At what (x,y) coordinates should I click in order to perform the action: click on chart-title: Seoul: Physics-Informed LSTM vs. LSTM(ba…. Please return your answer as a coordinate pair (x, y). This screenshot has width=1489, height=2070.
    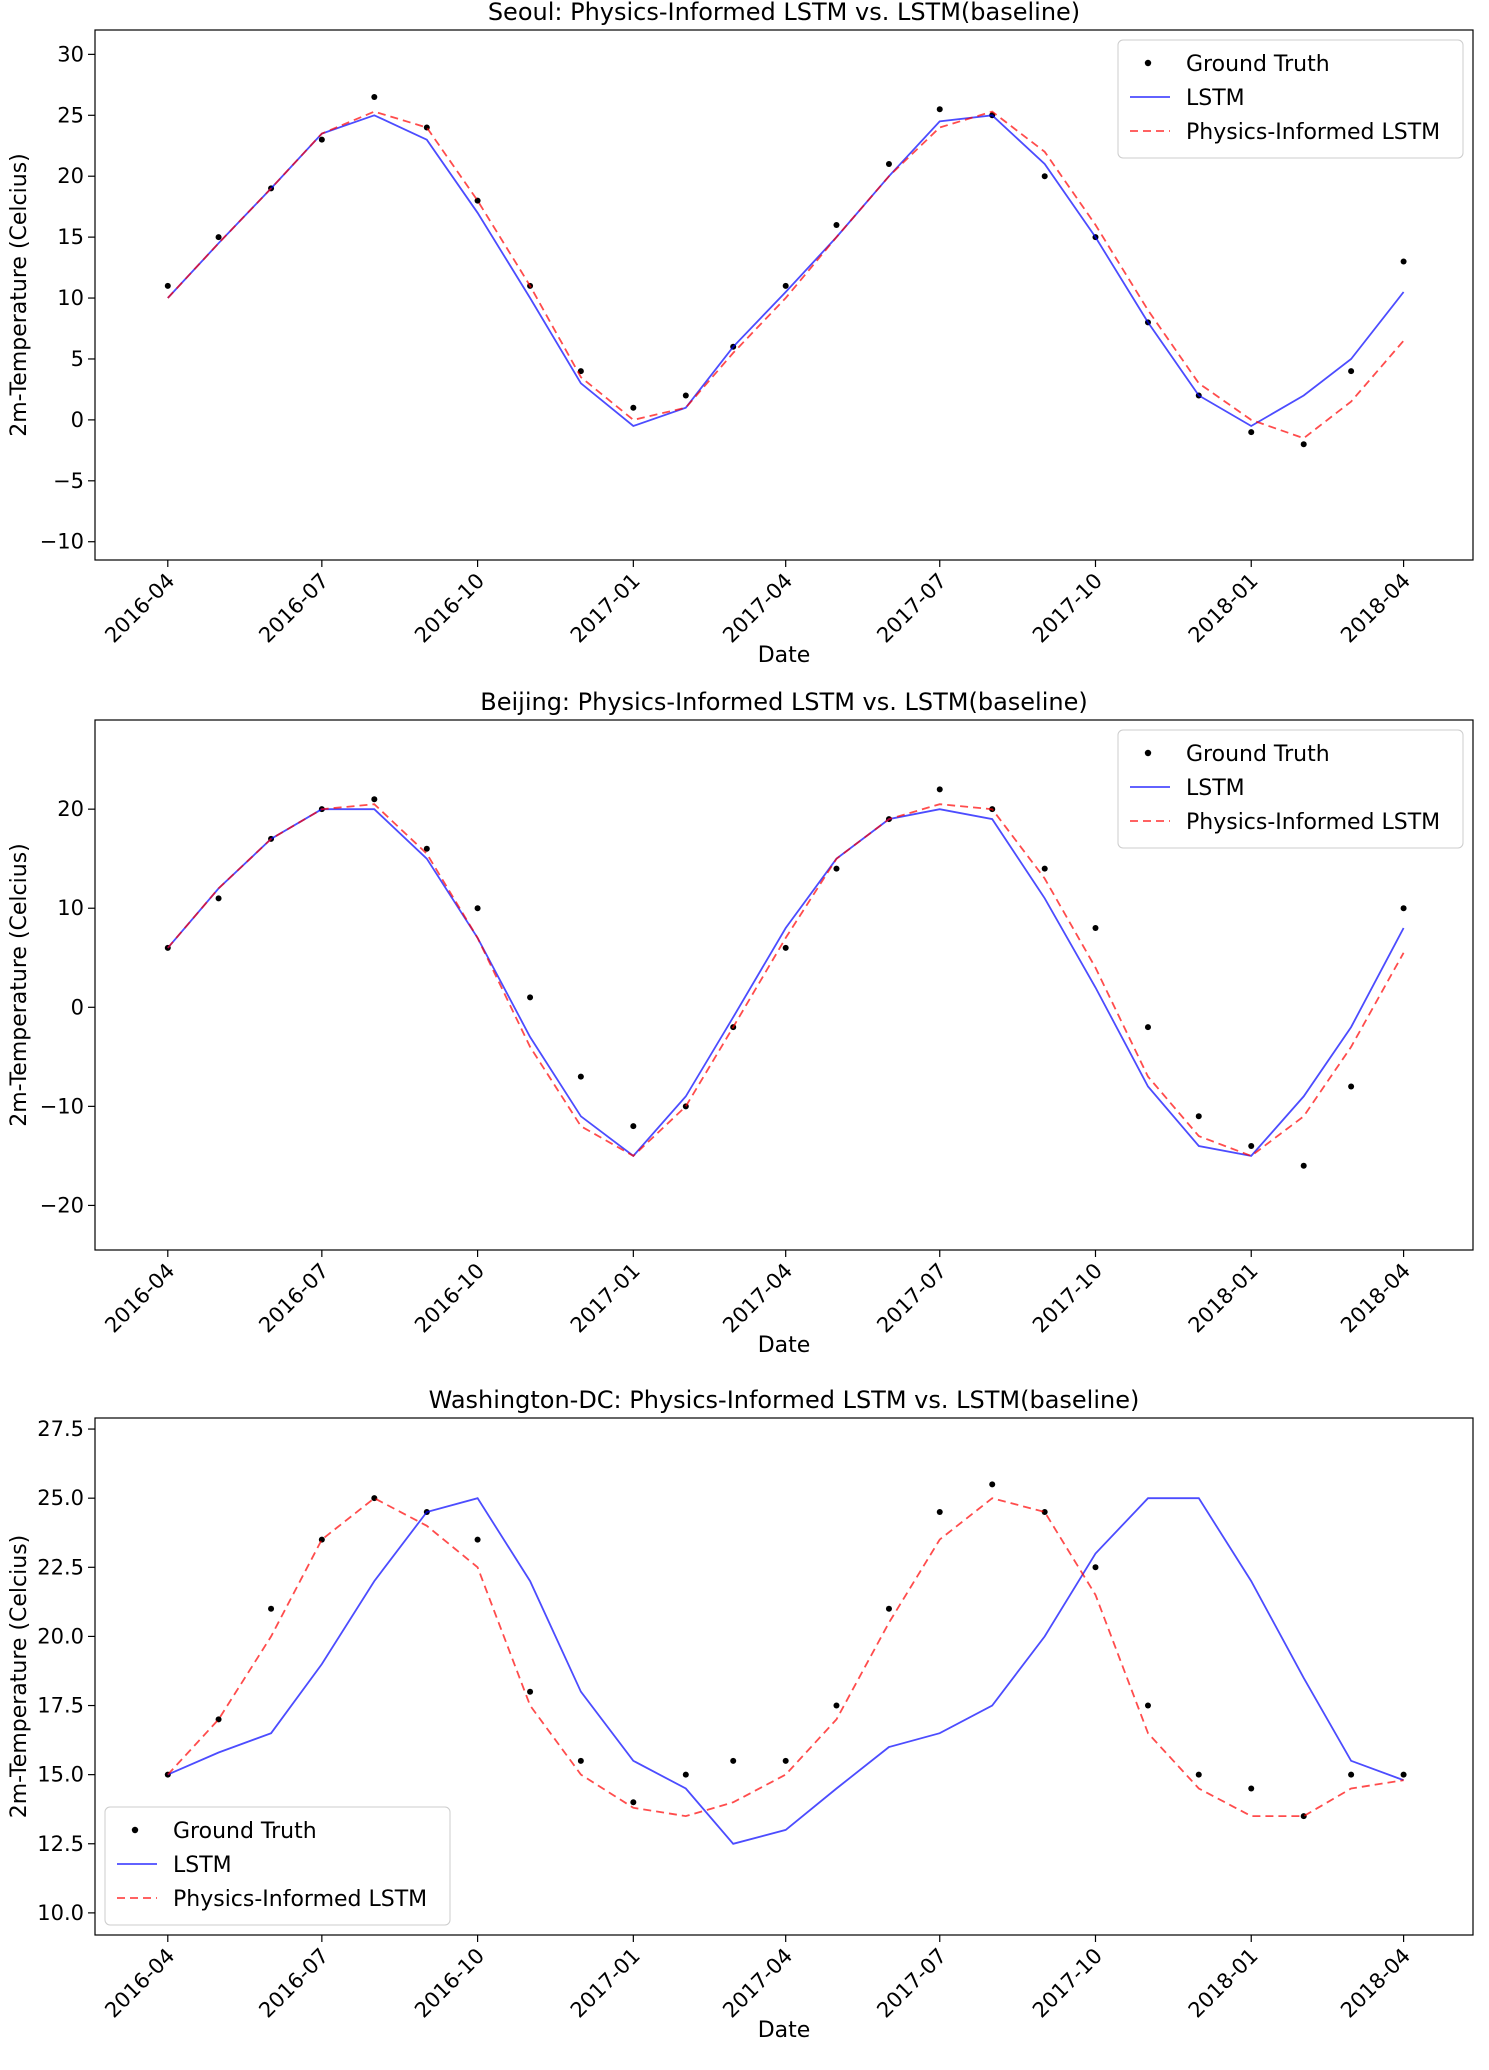
    Looking at the image, I should click on (784, 13).